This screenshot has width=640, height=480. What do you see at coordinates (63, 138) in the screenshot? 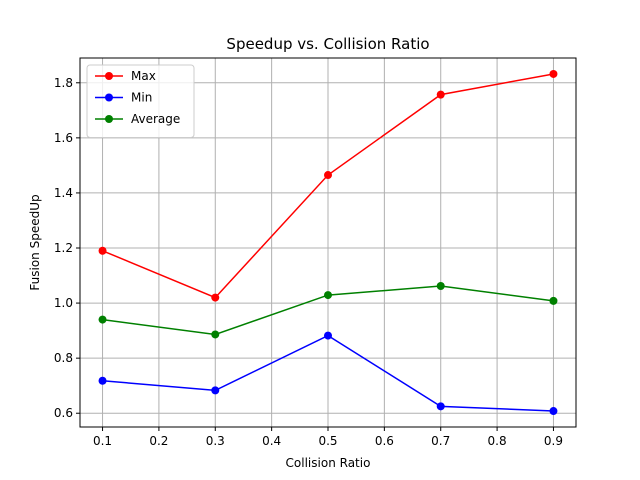
I see `y-tick-label: 1.6` at bounding box center [63, 138].